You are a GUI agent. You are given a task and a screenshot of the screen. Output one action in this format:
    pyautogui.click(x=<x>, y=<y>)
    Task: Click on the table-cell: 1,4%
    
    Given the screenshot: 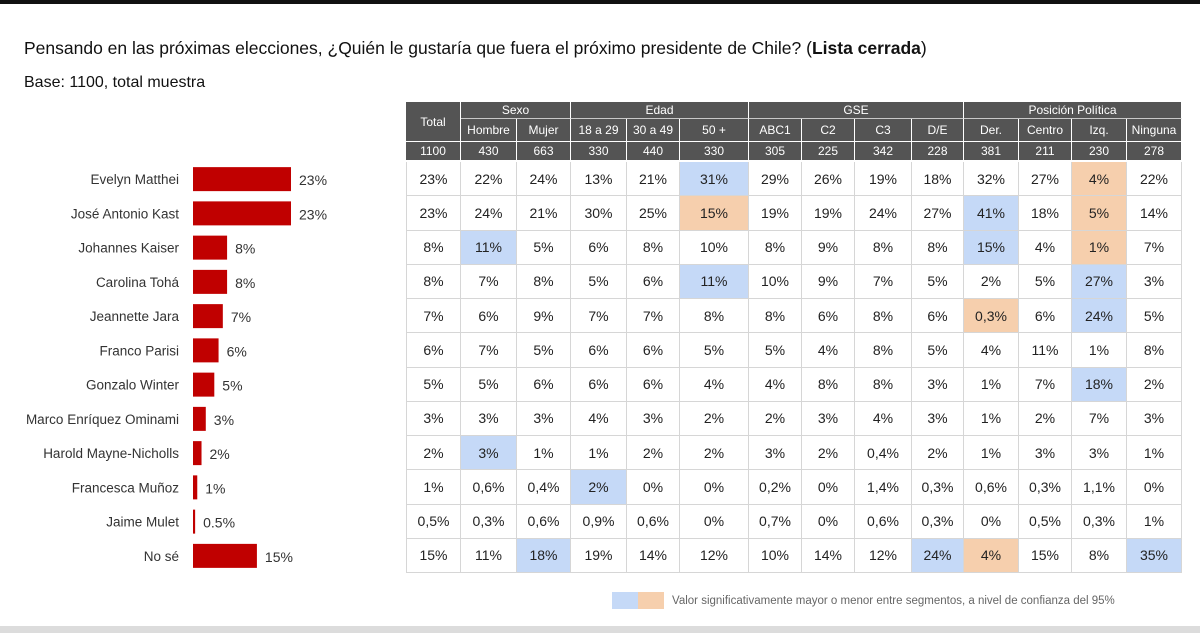 What is the action you would take?
    pyautogui.click(x=883, y=487)
    